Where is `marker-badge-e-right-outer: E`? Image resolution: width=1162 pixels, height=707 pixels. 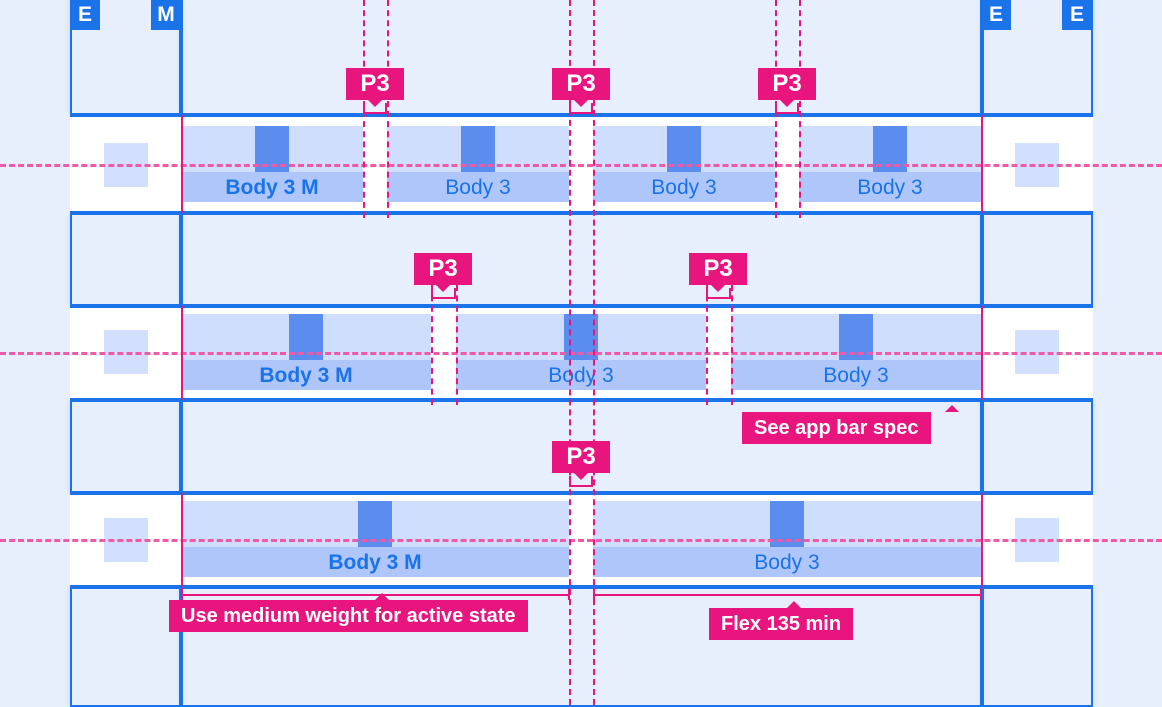 marker-badge-e-right-outer: E is located at coordinates (1077, 15).